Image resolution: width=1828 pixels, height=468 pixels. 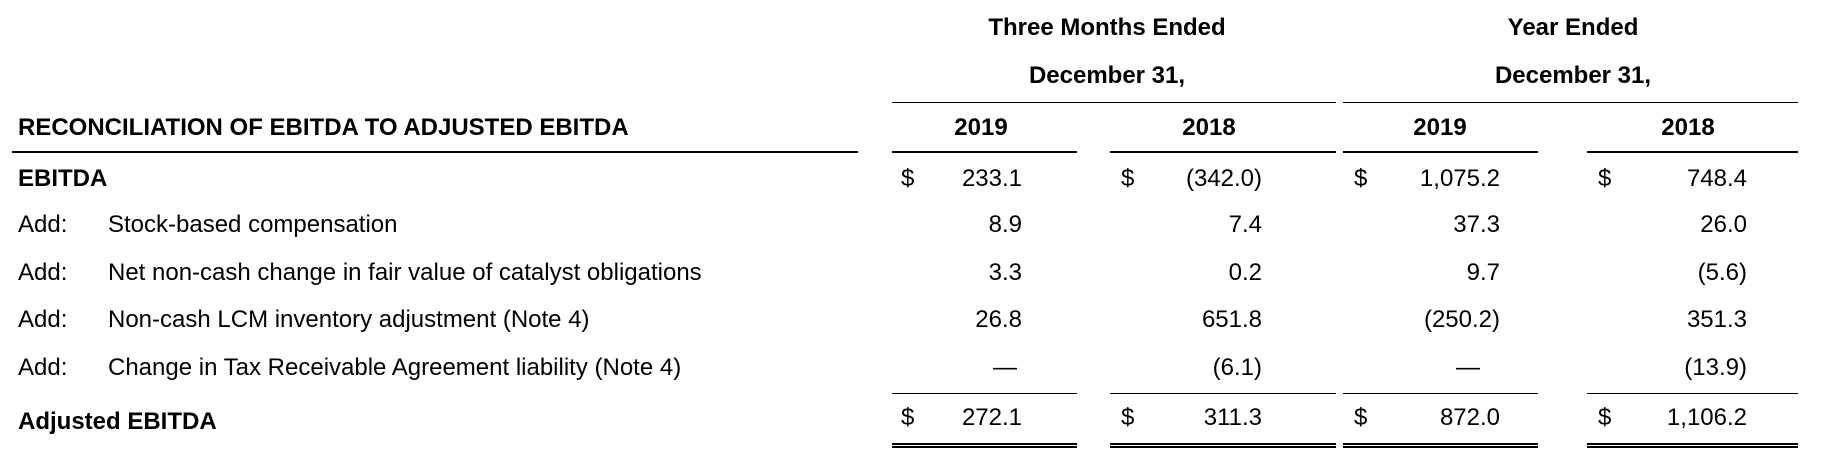 What do you see at coordinates (1223, 152) in the screenshot?
I see `year-underline-q-2018` at bounding box center [1223, 152].